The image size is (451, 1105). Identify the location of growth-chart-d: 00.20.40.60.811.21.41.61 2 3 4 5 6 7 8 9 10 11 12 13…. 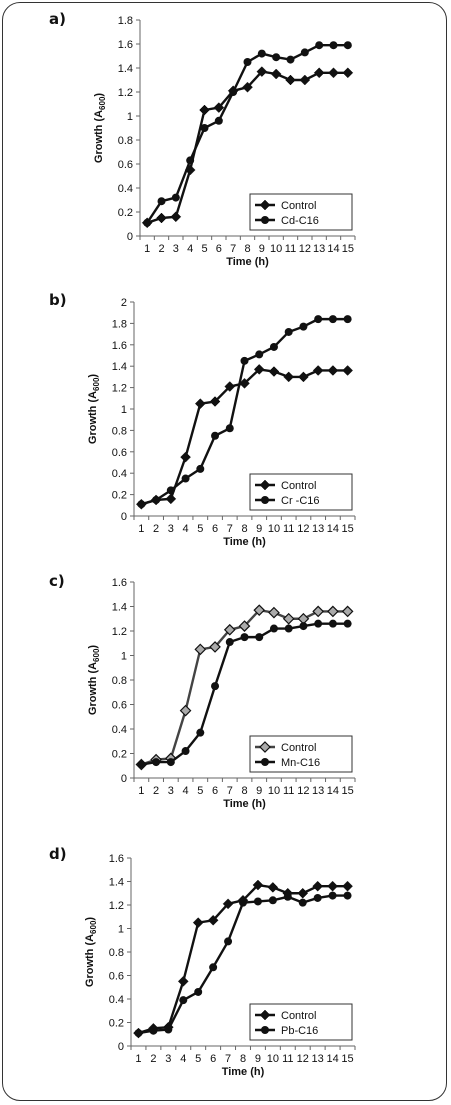
(220, 965).